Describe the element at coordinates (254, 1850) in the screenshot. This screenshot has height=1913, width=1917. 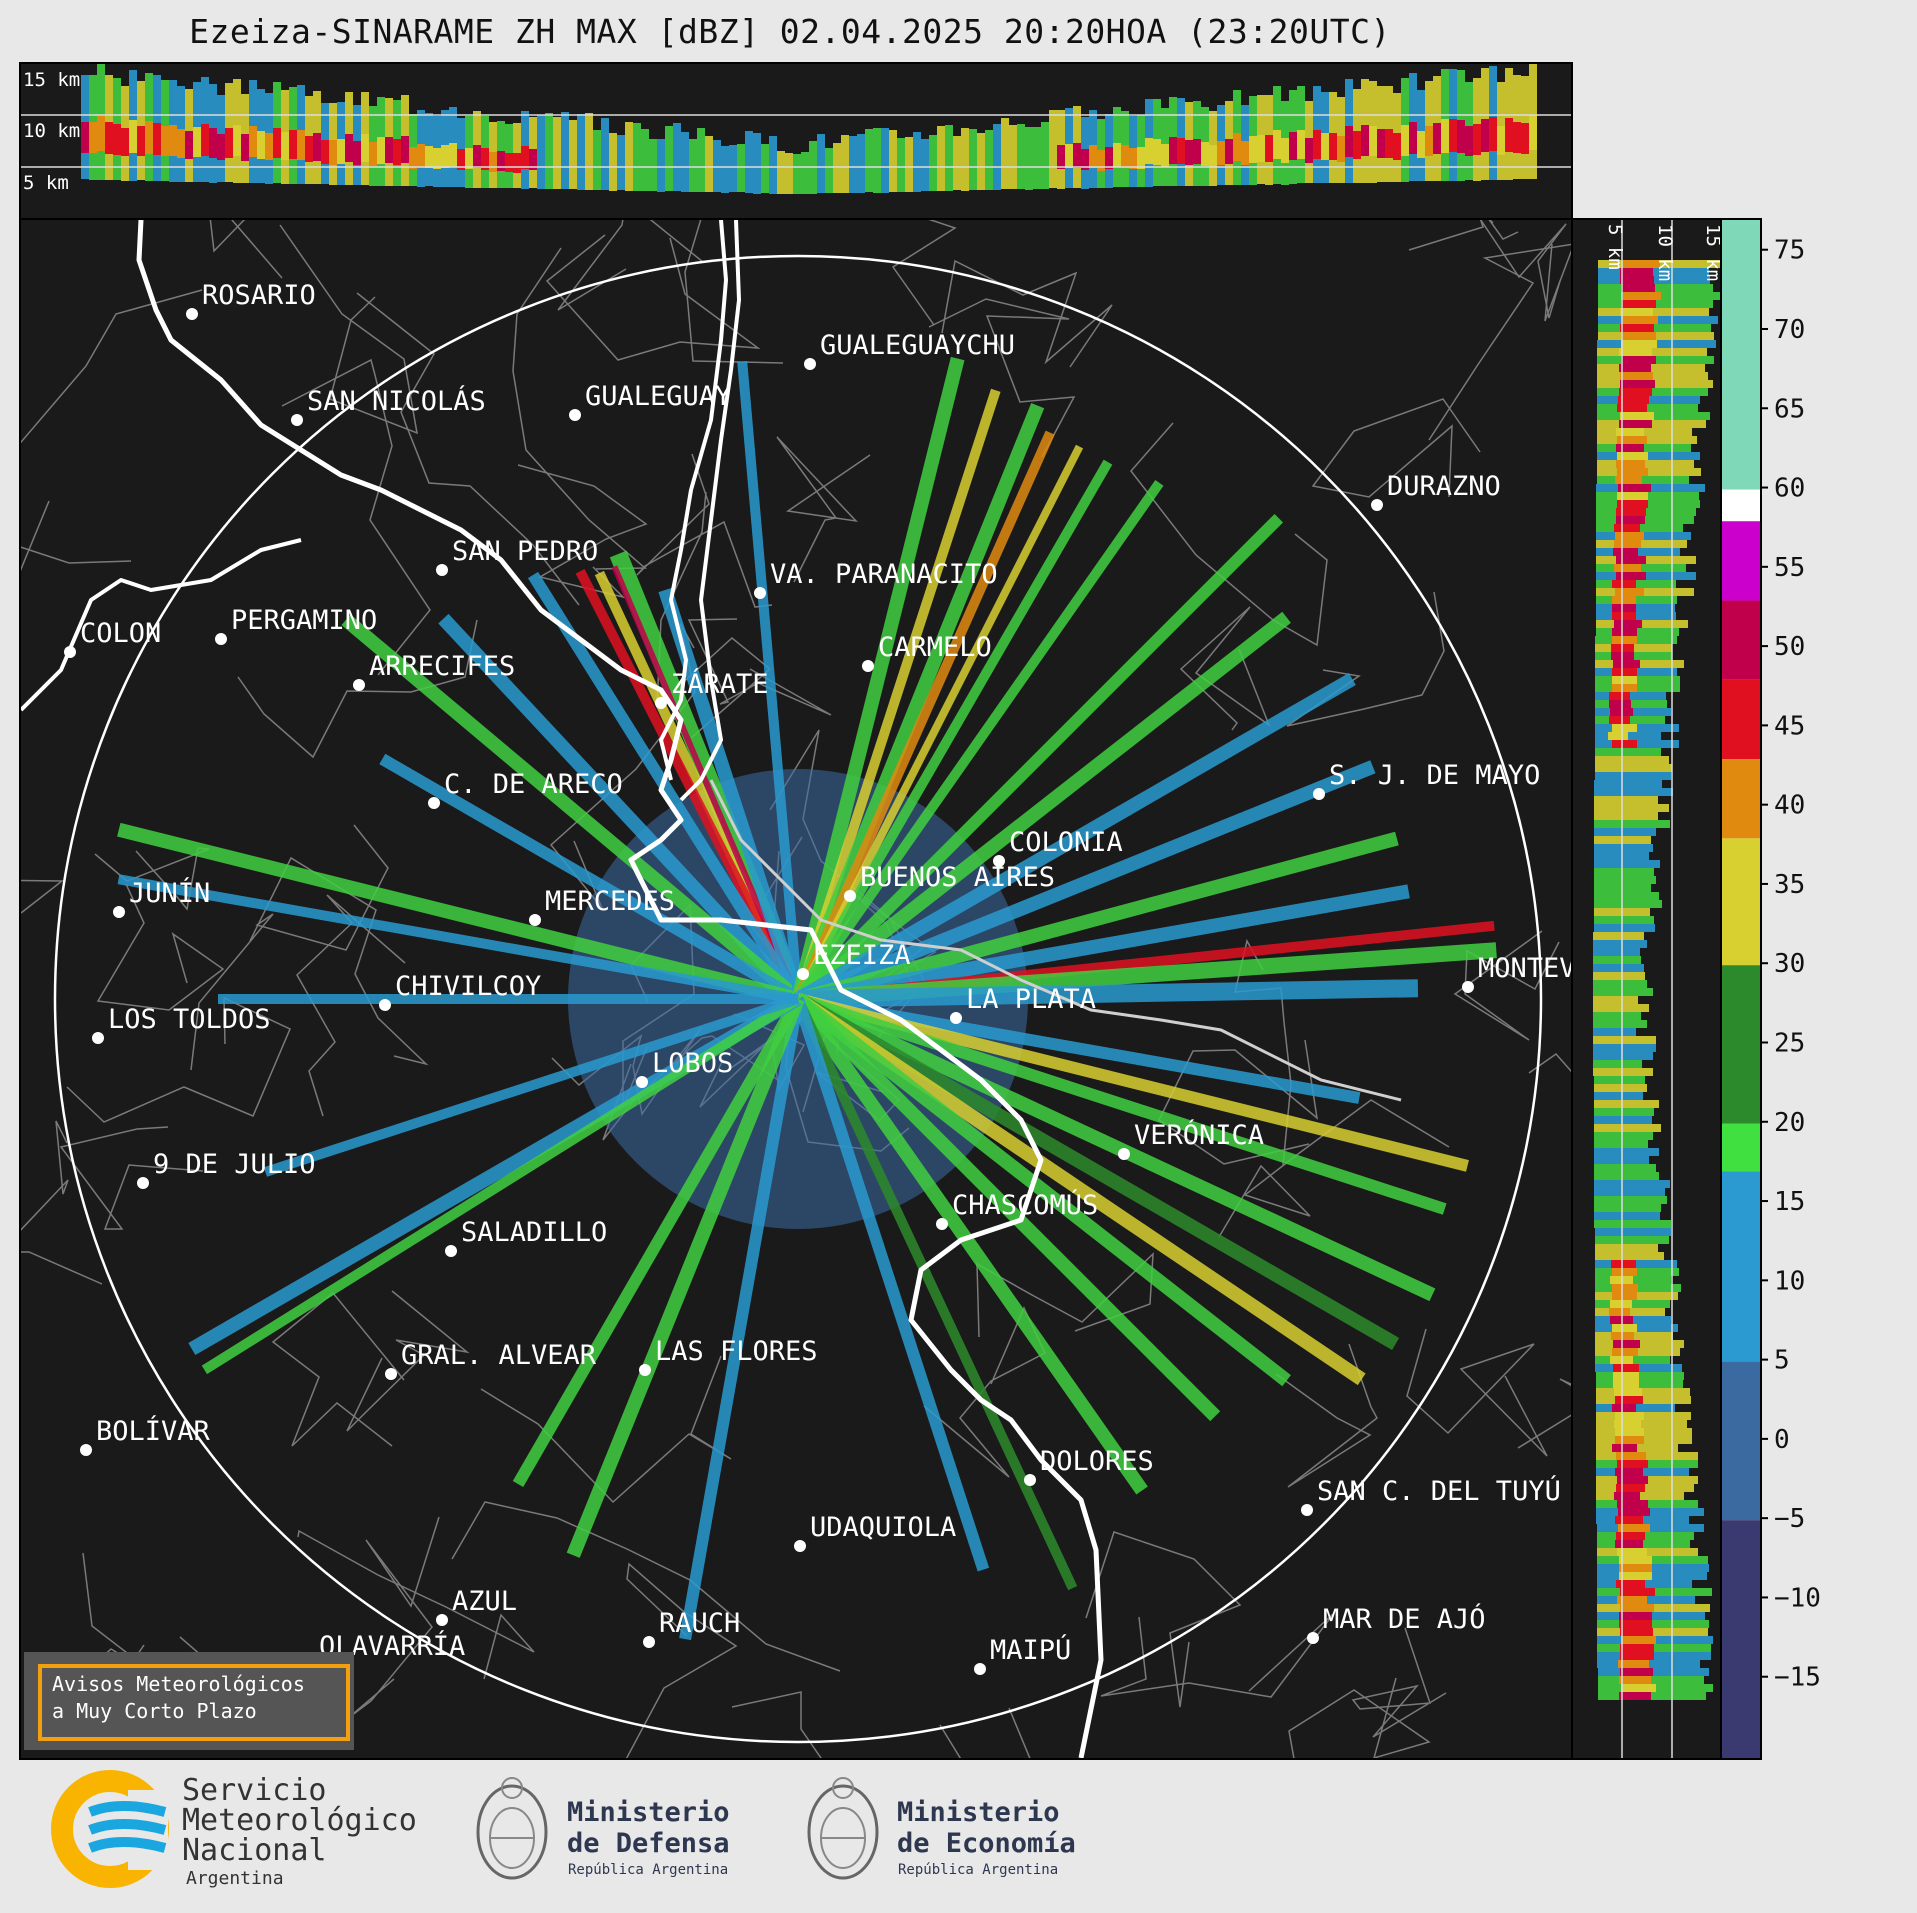
I see `smn-line-3: Nacional` at that location.